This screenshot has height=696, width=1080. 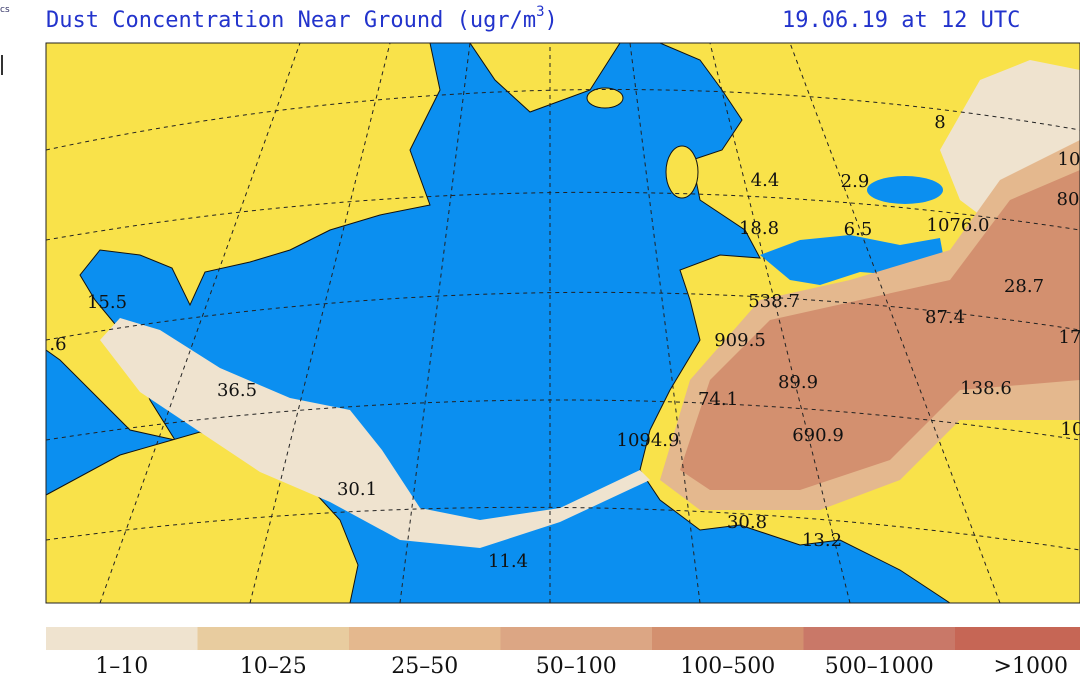 I want to click on title-close: ), so click(x=551, y=20).